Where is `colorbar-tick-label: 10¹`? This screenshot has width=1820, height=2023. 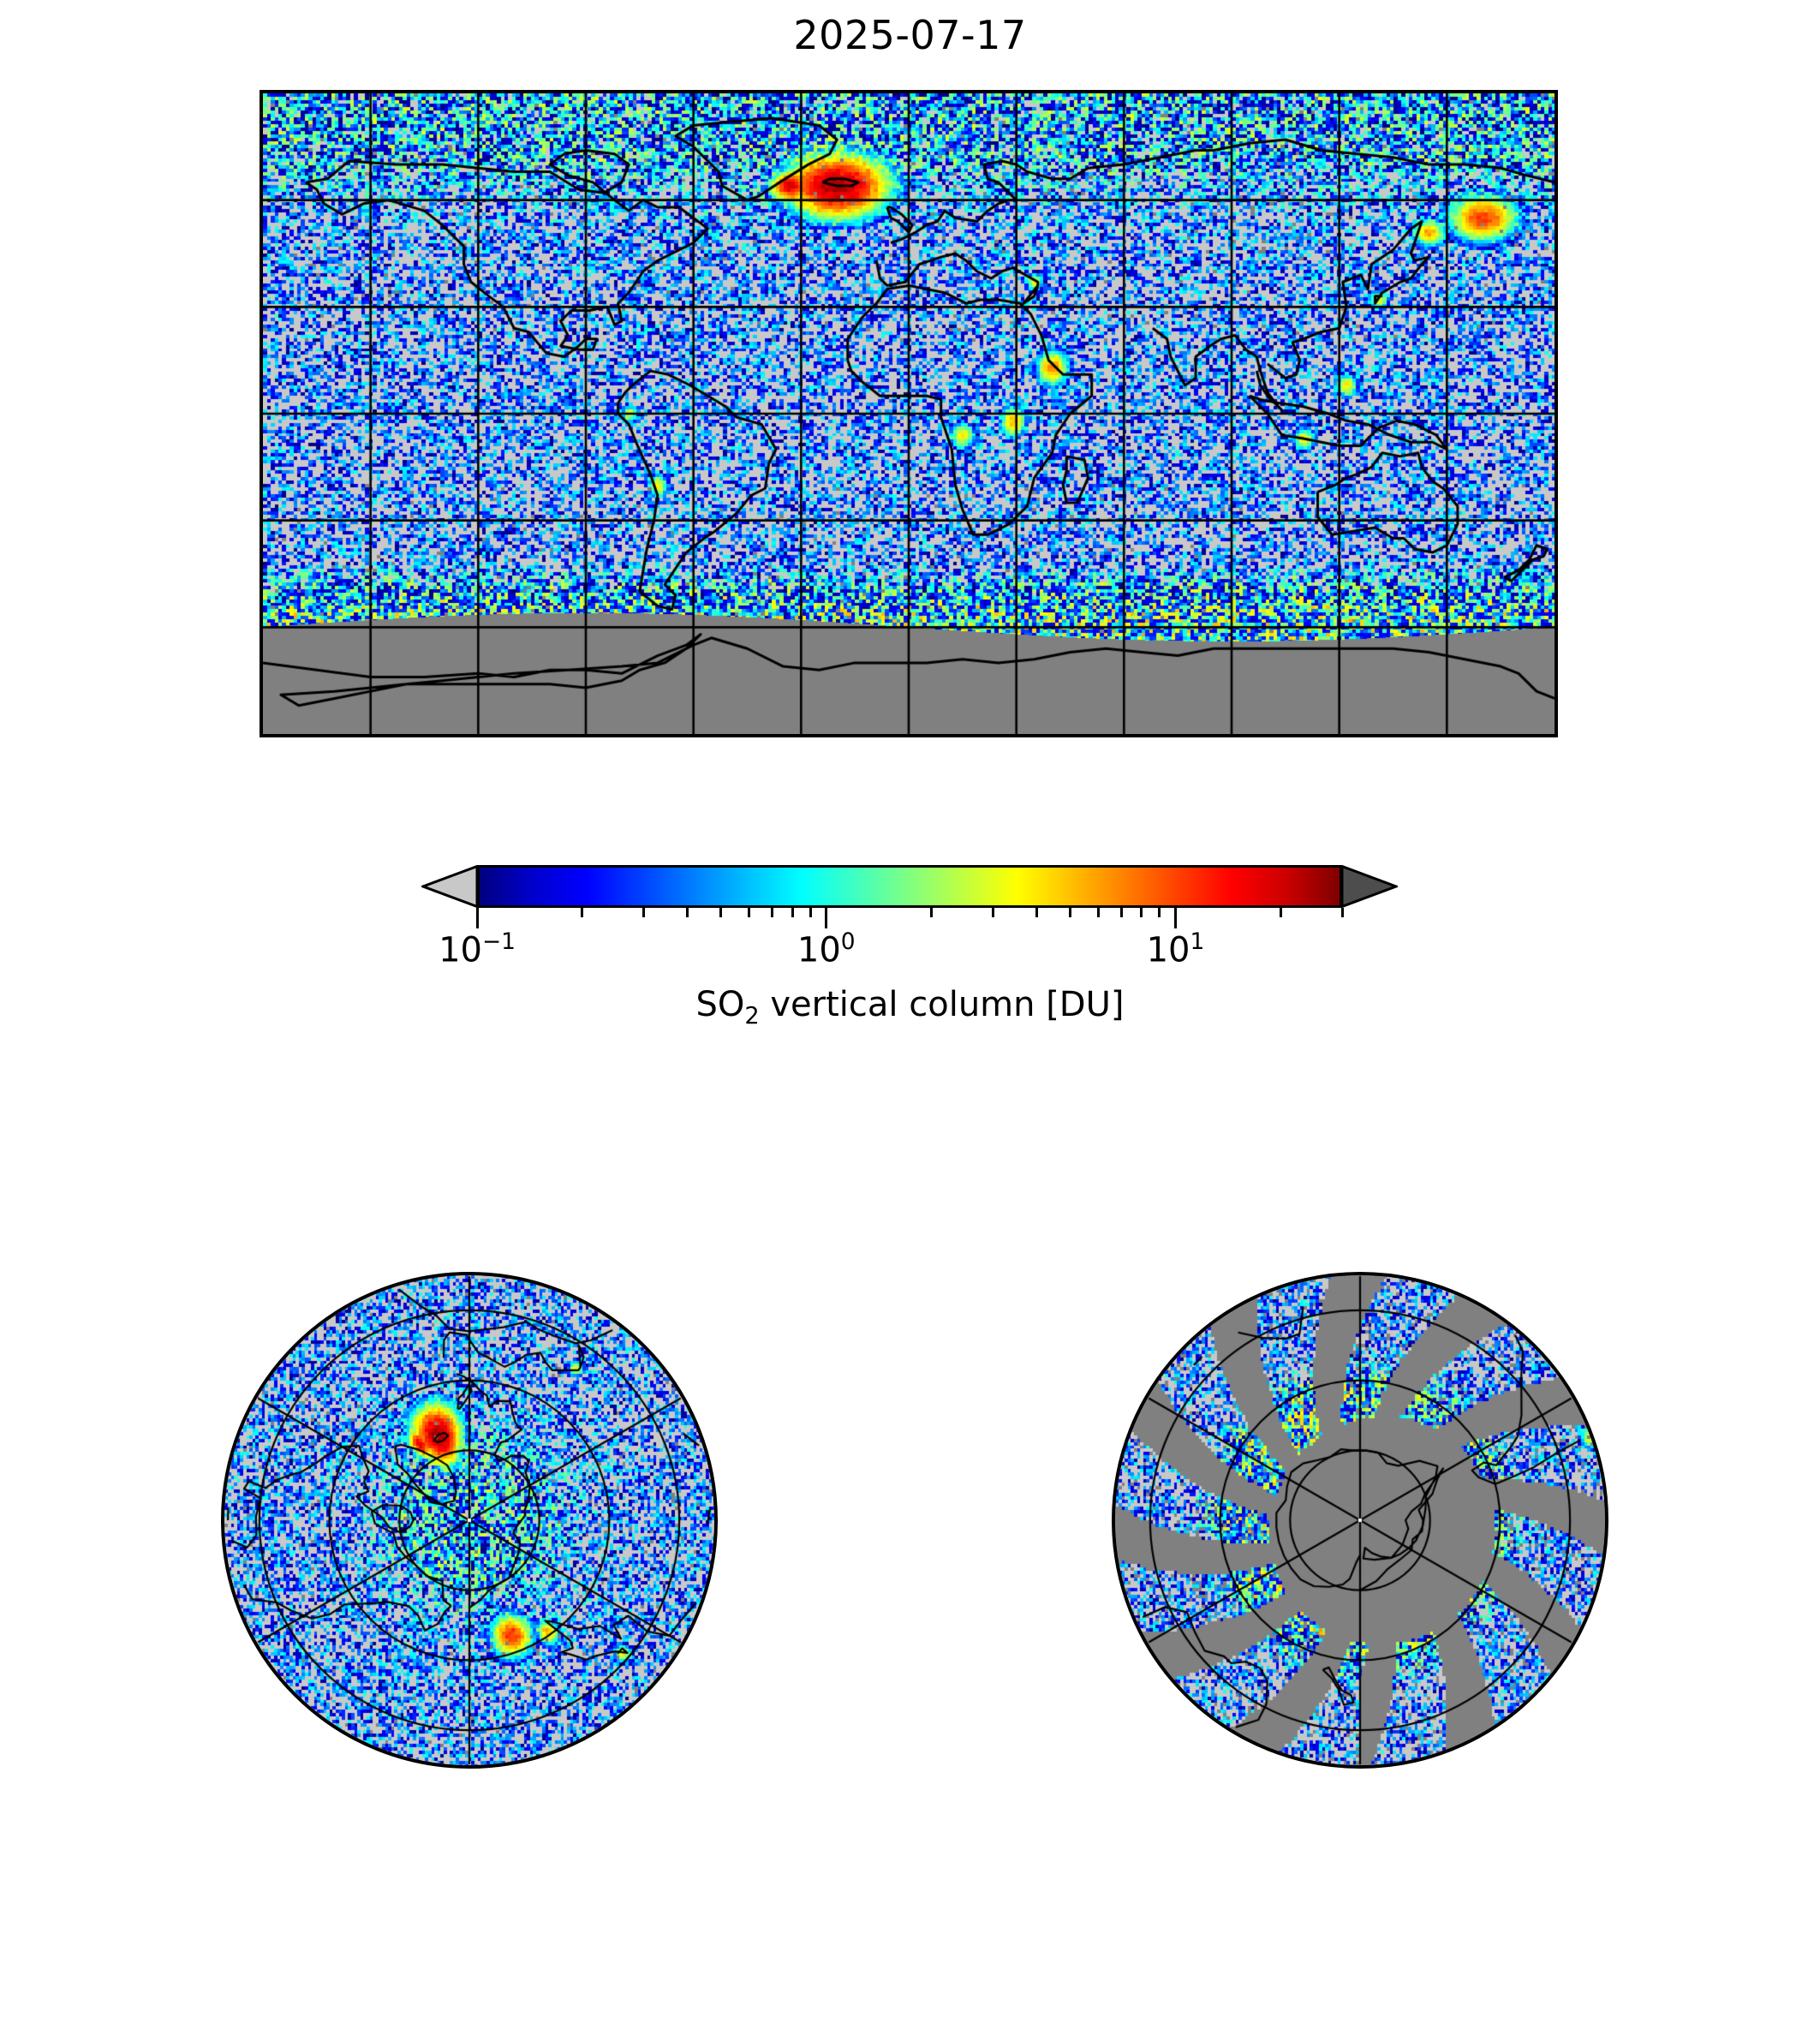
colorbar-tick-label: 10¹ is located at coordinates (1175, 949).